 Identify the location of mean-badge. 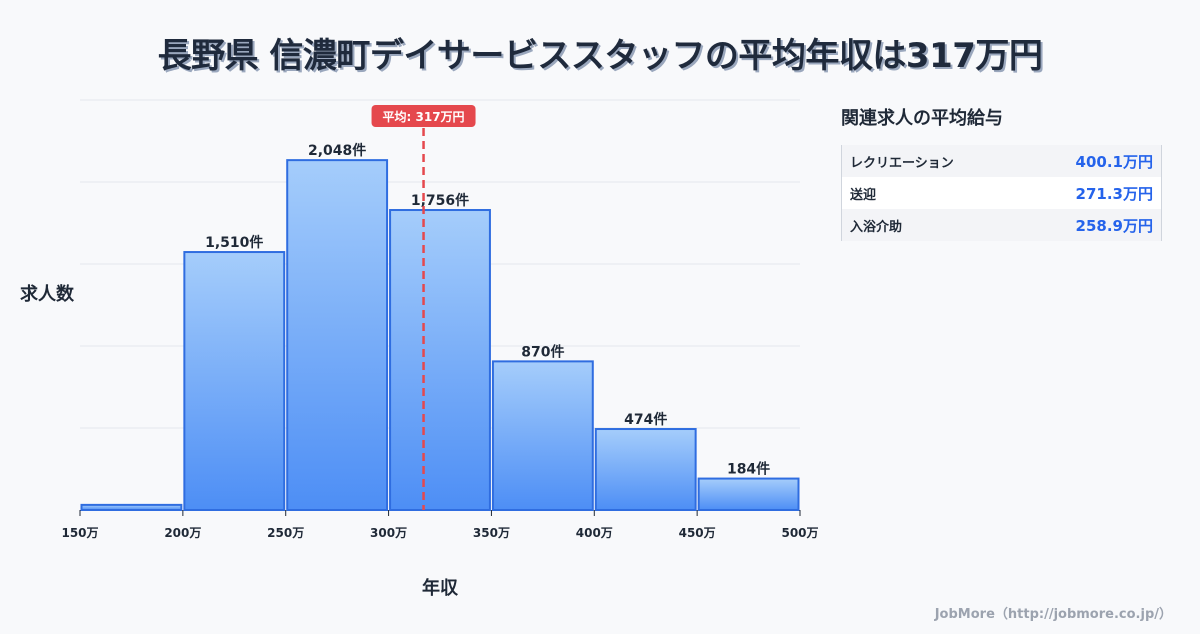
(423, 116).